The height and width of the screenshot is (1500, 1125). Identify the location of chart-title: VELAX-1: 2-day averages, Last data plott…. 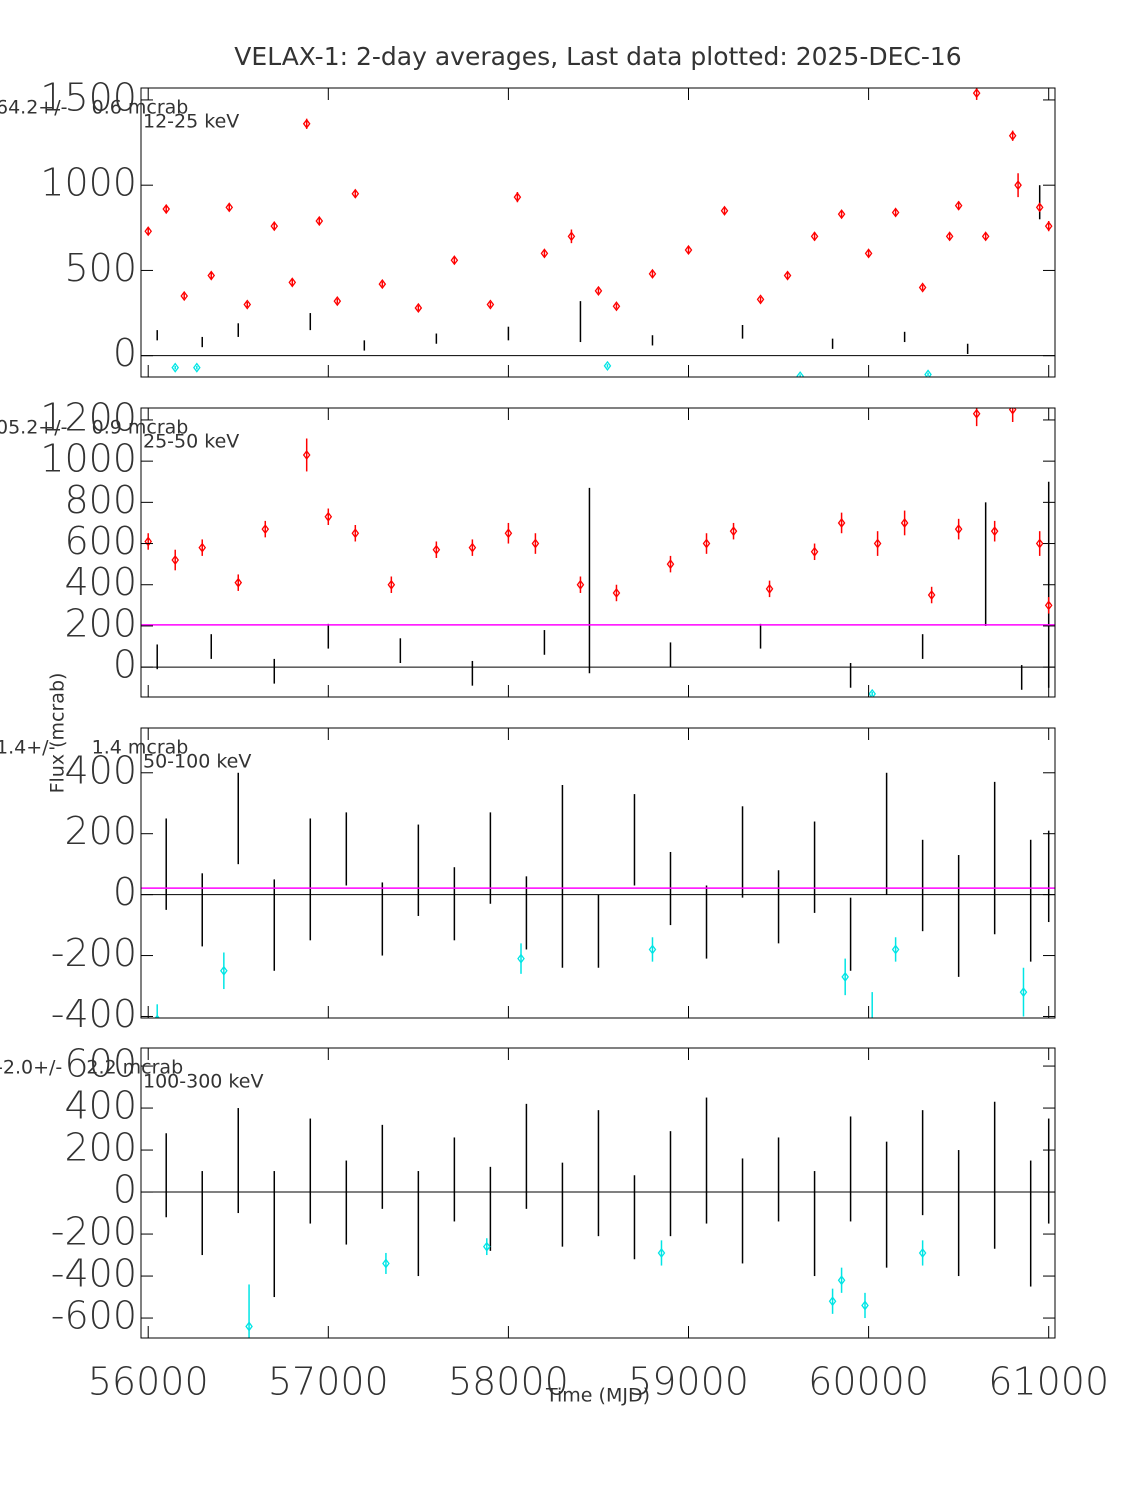
(597, 56).